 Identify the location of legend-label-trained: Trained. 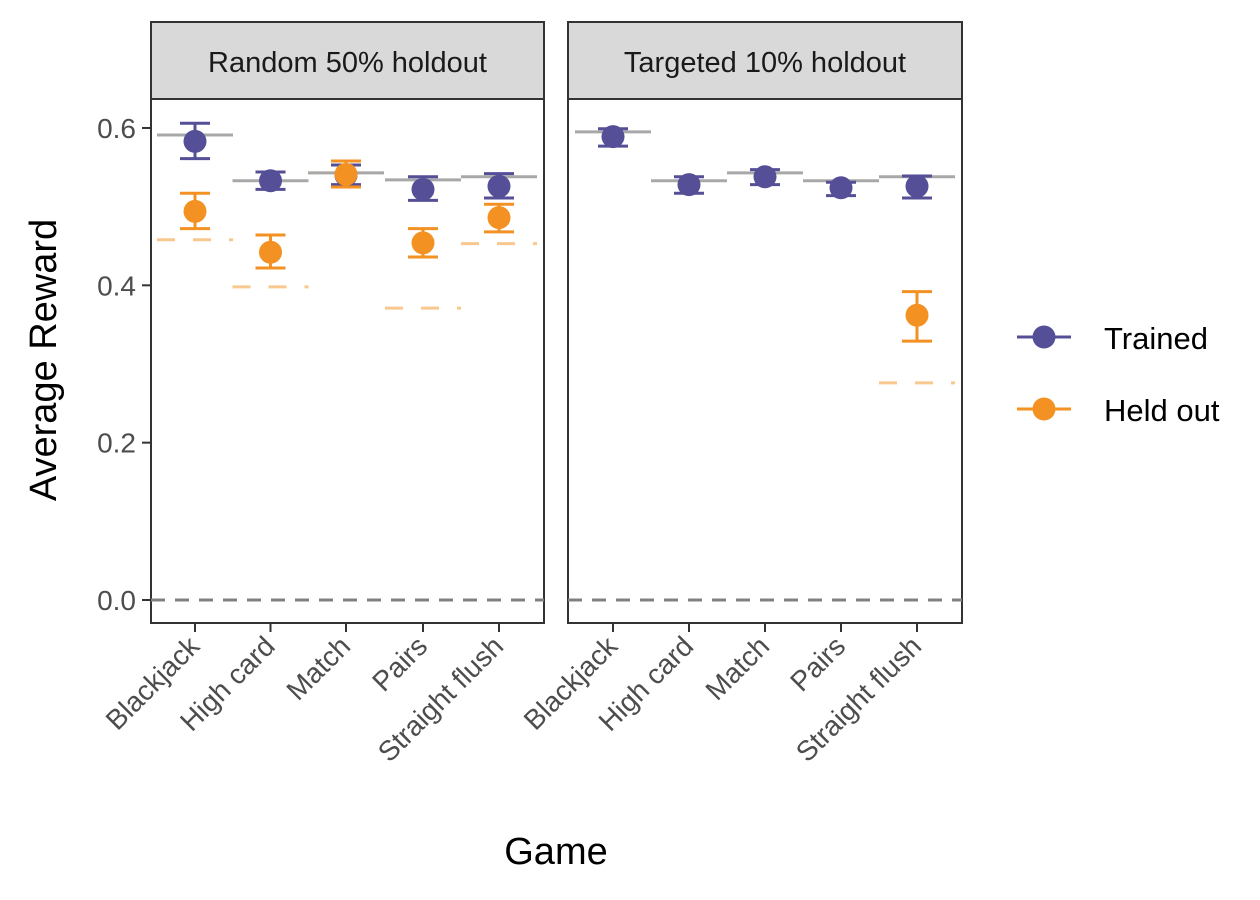
(1156, 338).